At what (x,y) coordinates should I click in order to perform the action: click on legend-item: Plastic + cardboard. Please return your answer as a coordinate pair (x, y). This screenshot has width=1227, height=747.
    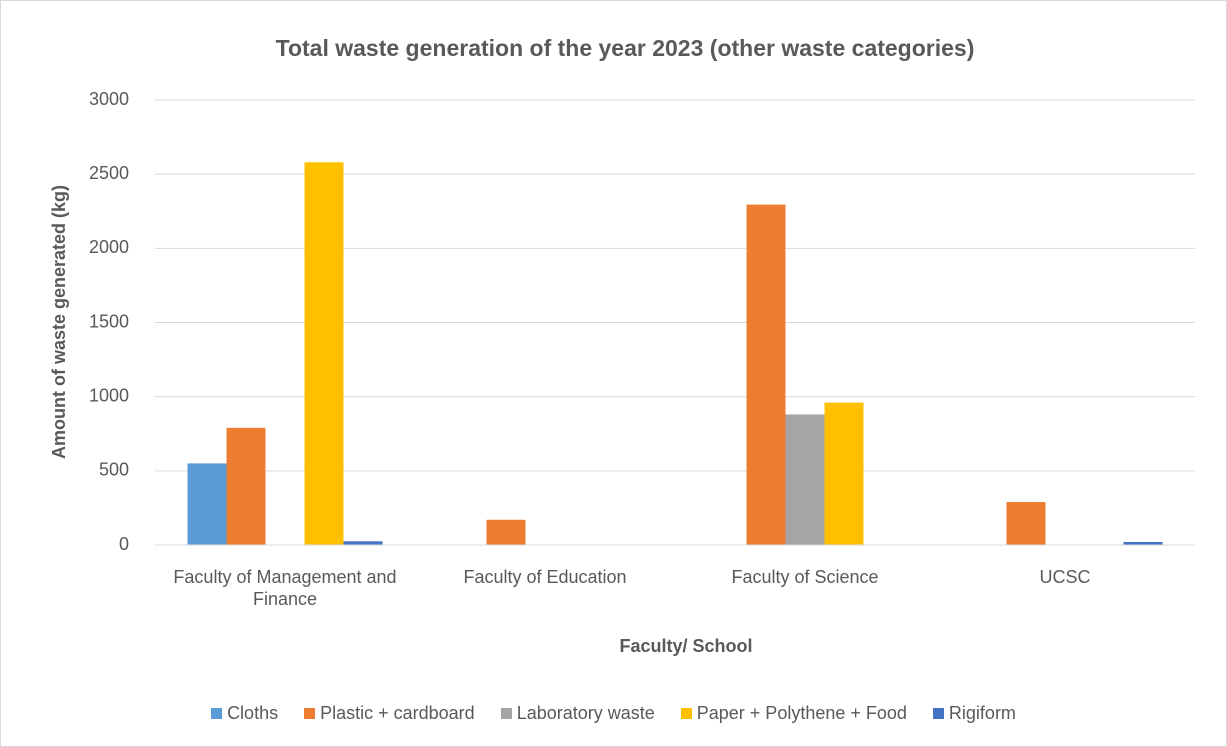
    Looking at the image, I should click on (389, 713).